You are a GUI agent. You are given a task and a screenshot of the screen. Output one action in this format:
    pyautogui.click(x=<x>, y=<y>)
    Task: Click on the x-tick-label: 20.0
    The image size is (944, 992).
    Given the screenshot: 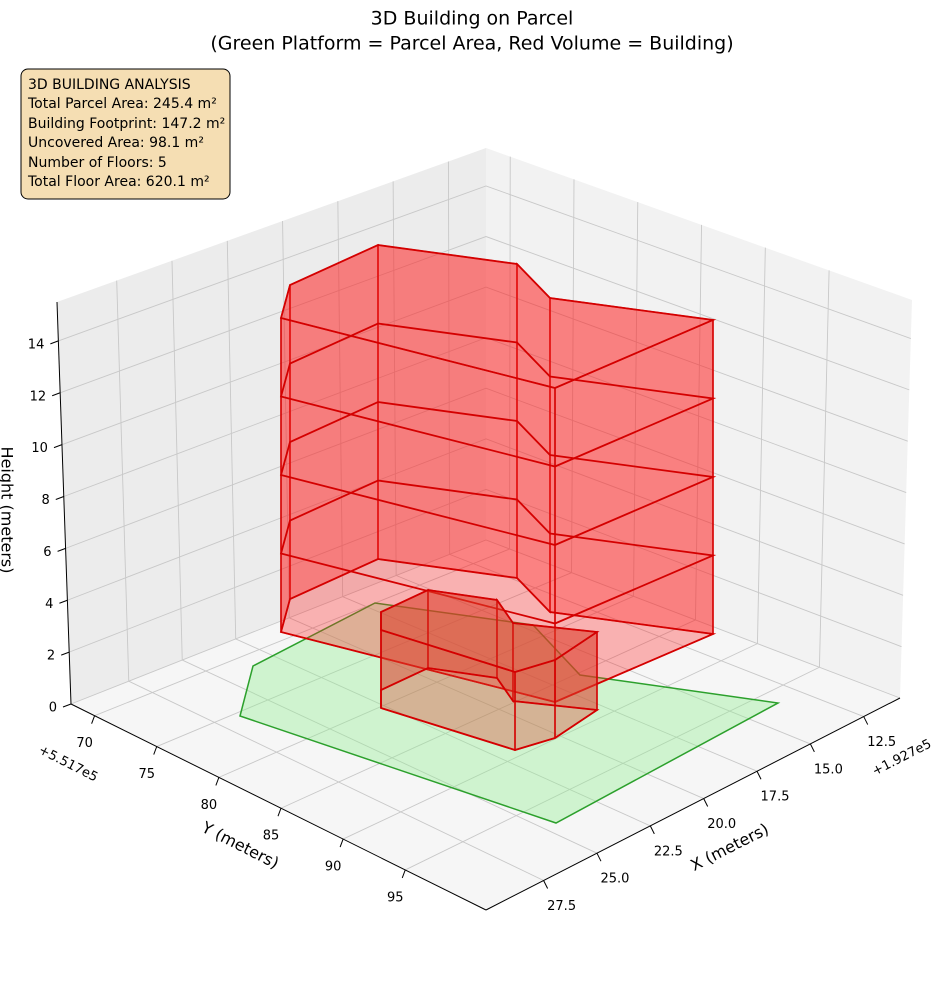 What is the action you would take?
    pyautogui.click(x=721, y=824)
    